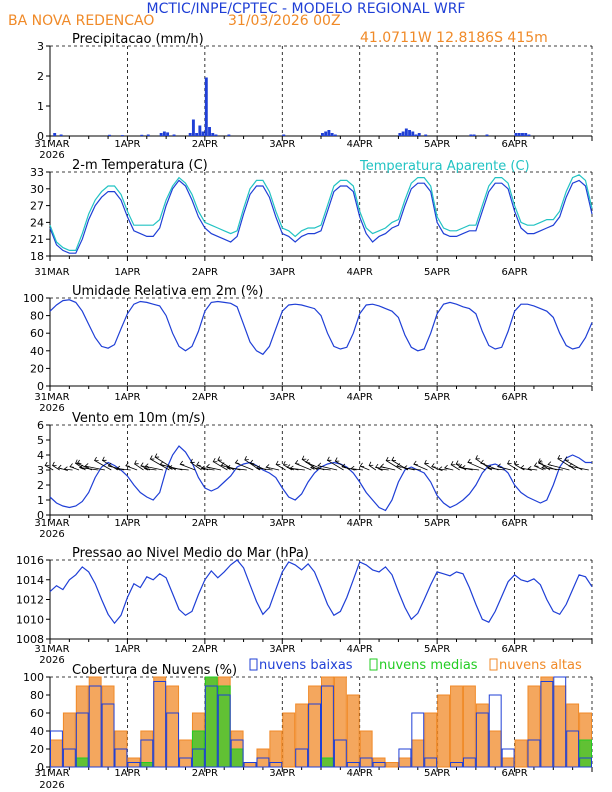  I want to click on y-tick-label: 33, so click(37, 172).